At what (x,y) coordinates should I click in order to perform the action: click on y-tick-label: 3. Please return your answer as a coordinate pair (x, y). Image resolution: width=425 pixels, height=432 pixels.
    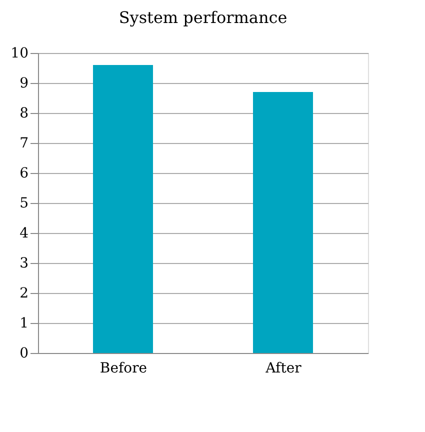
    Looking at the image, I should click on (24, 264).